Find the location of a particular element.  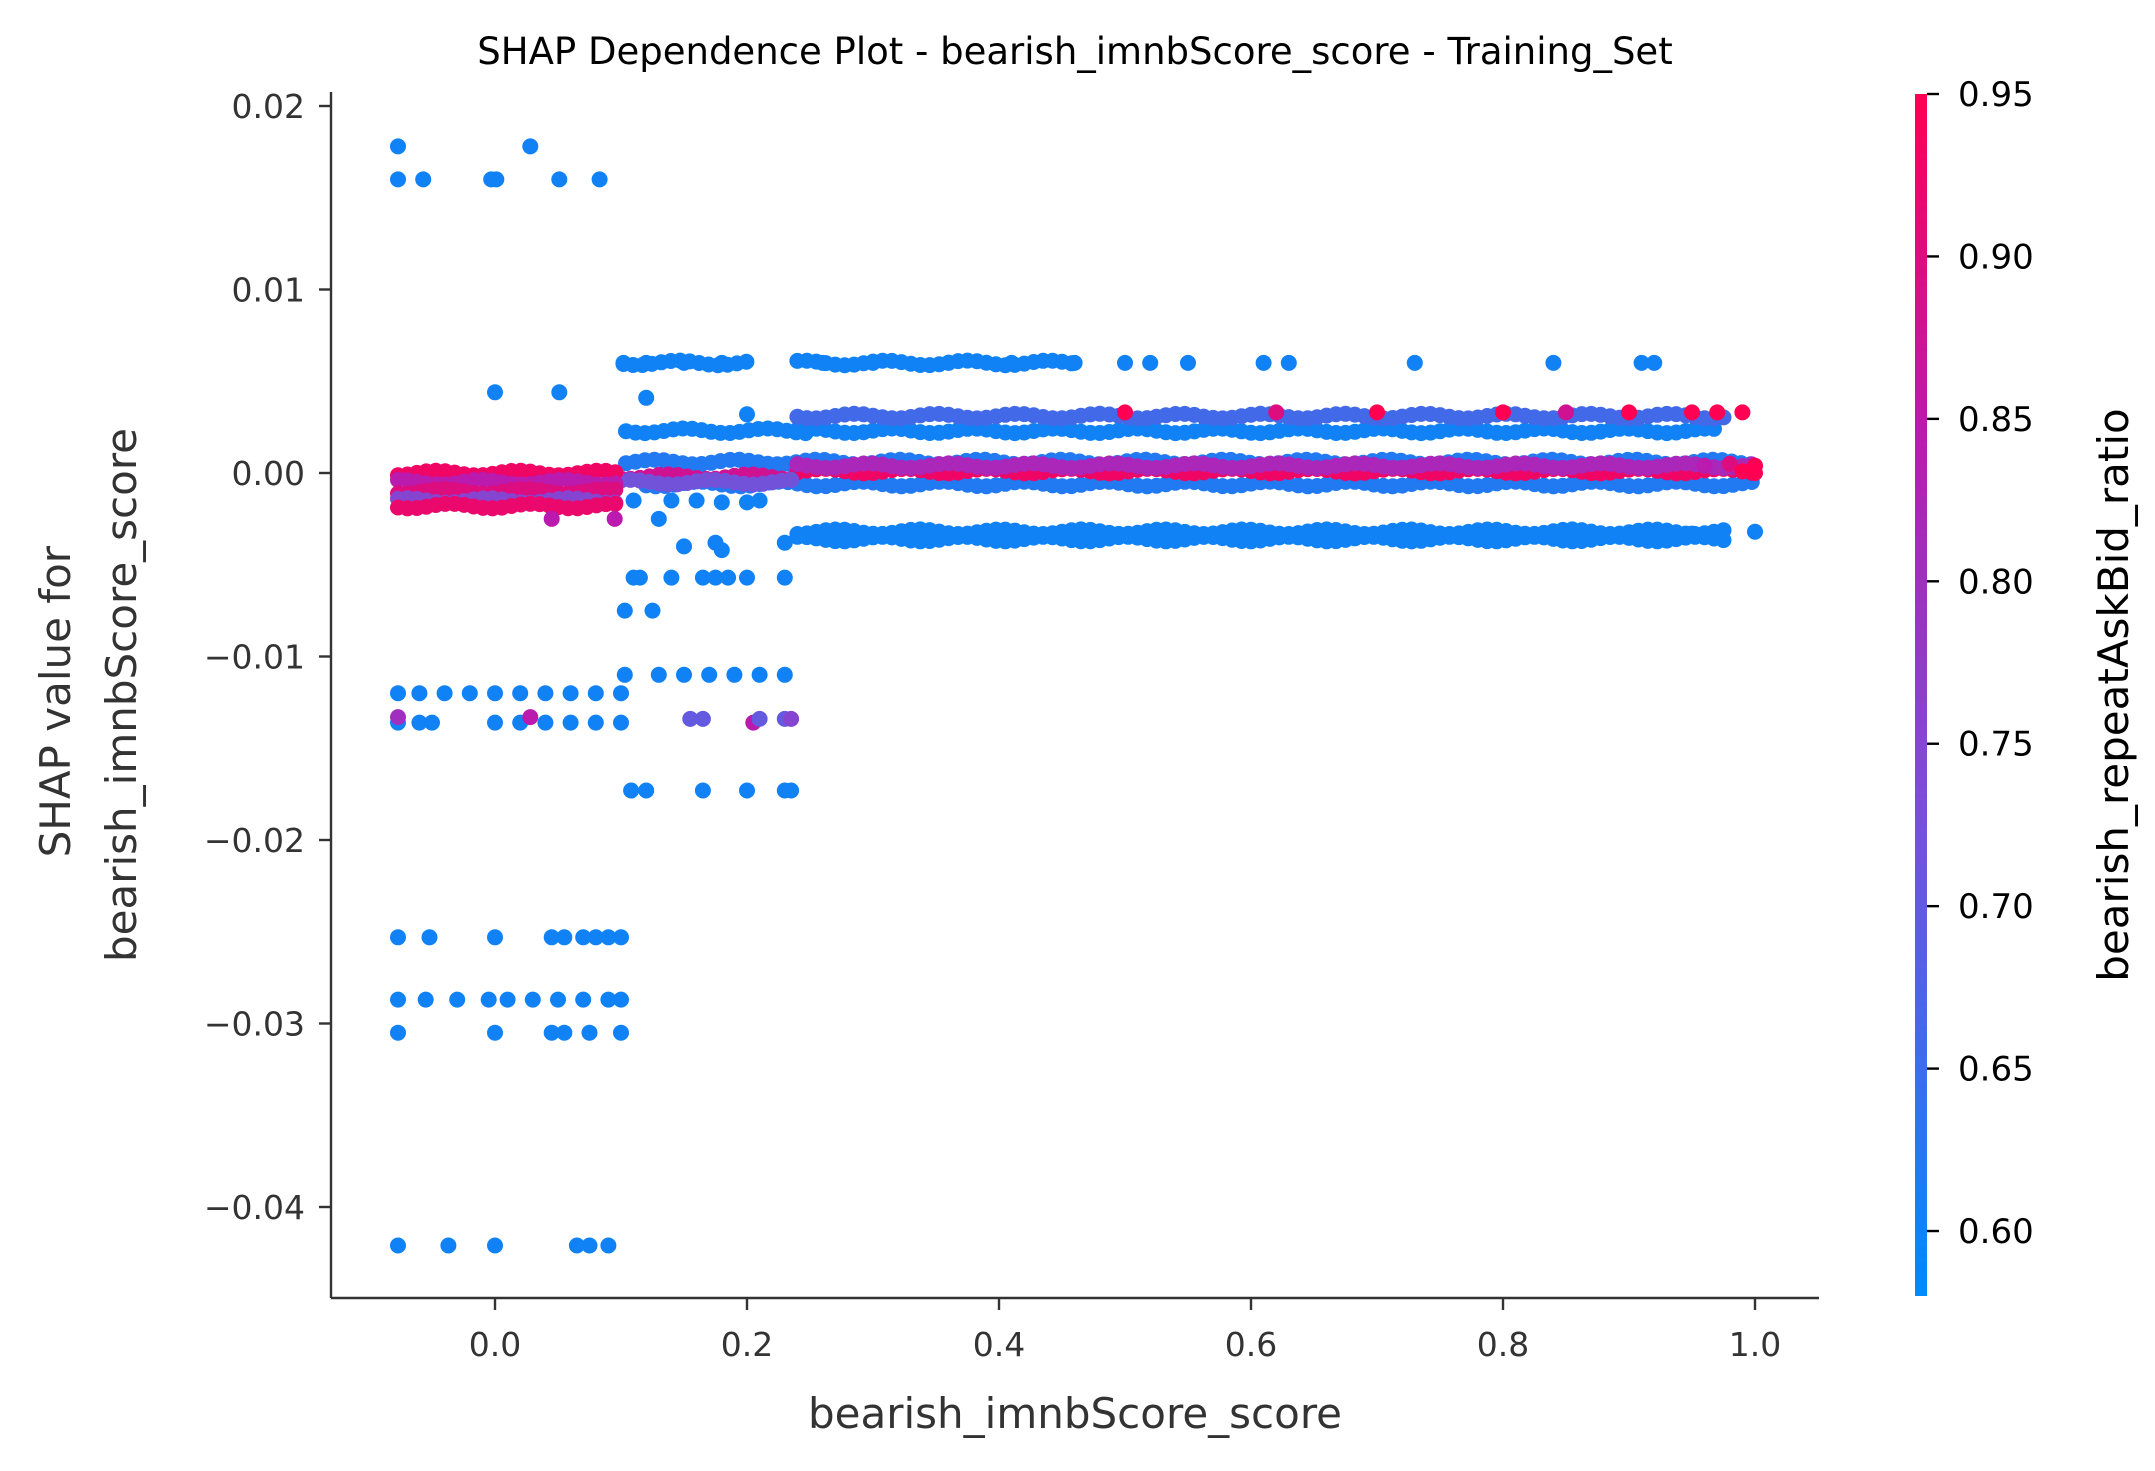

y-axis-title-line-2: bearish_imnbScore_score is located at coordinates (121, 695).